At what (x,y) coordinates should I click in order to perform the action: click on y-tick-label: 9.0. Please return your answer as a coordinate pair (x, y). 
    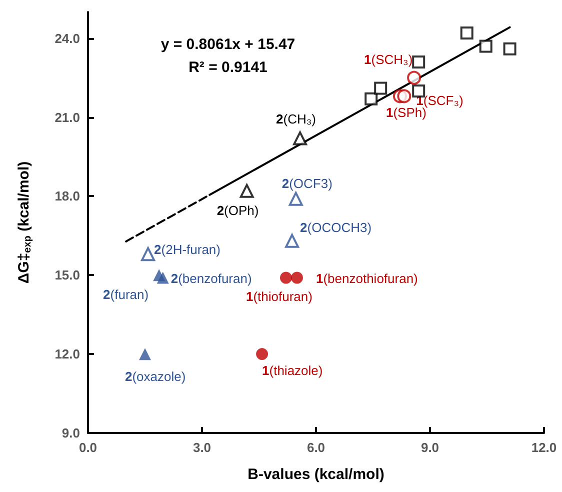
    Looking at the image, I should click on (71, 433).